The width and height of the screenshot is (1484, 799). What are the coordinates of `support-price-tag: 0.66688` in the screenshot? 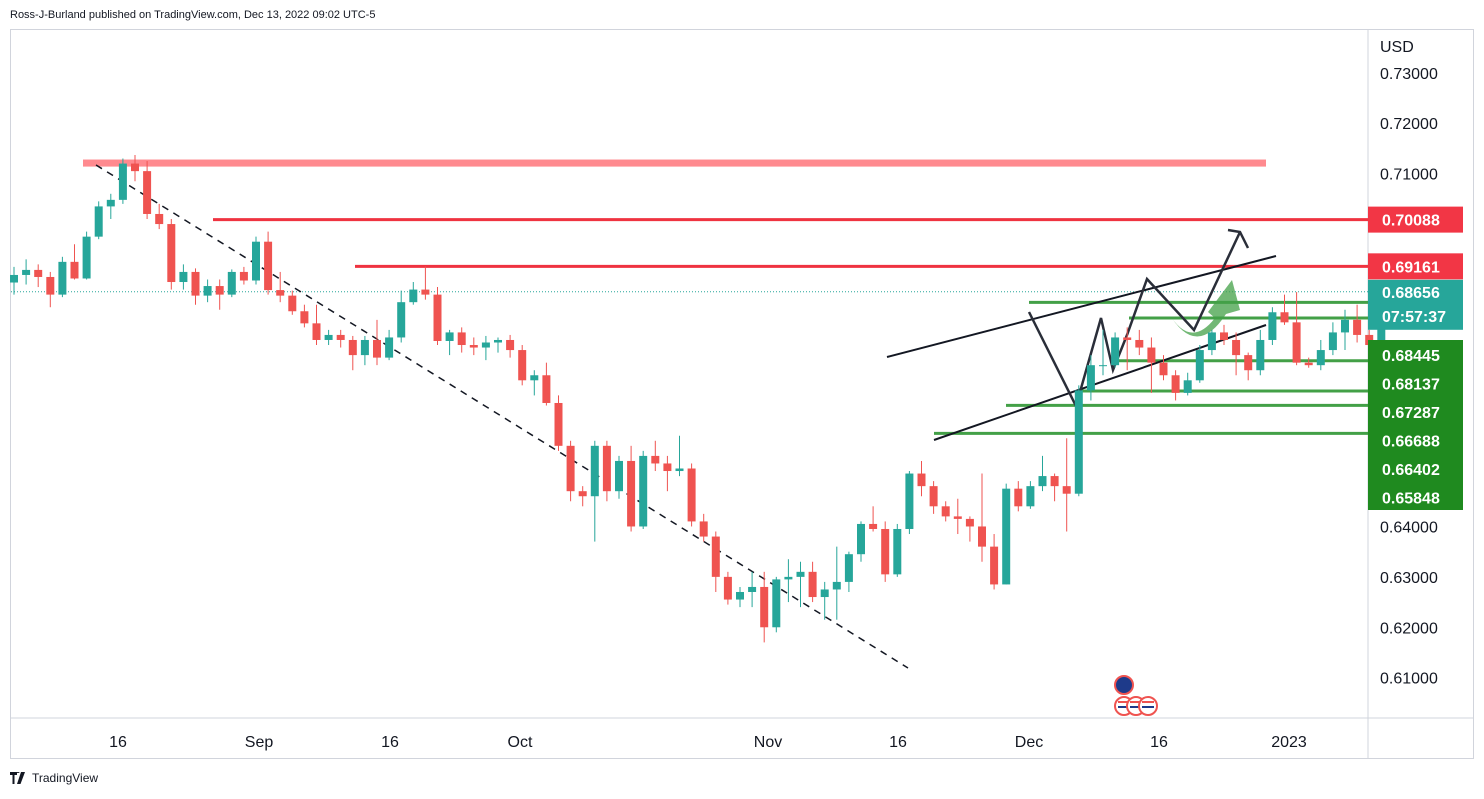 It's located at (1411, 442).